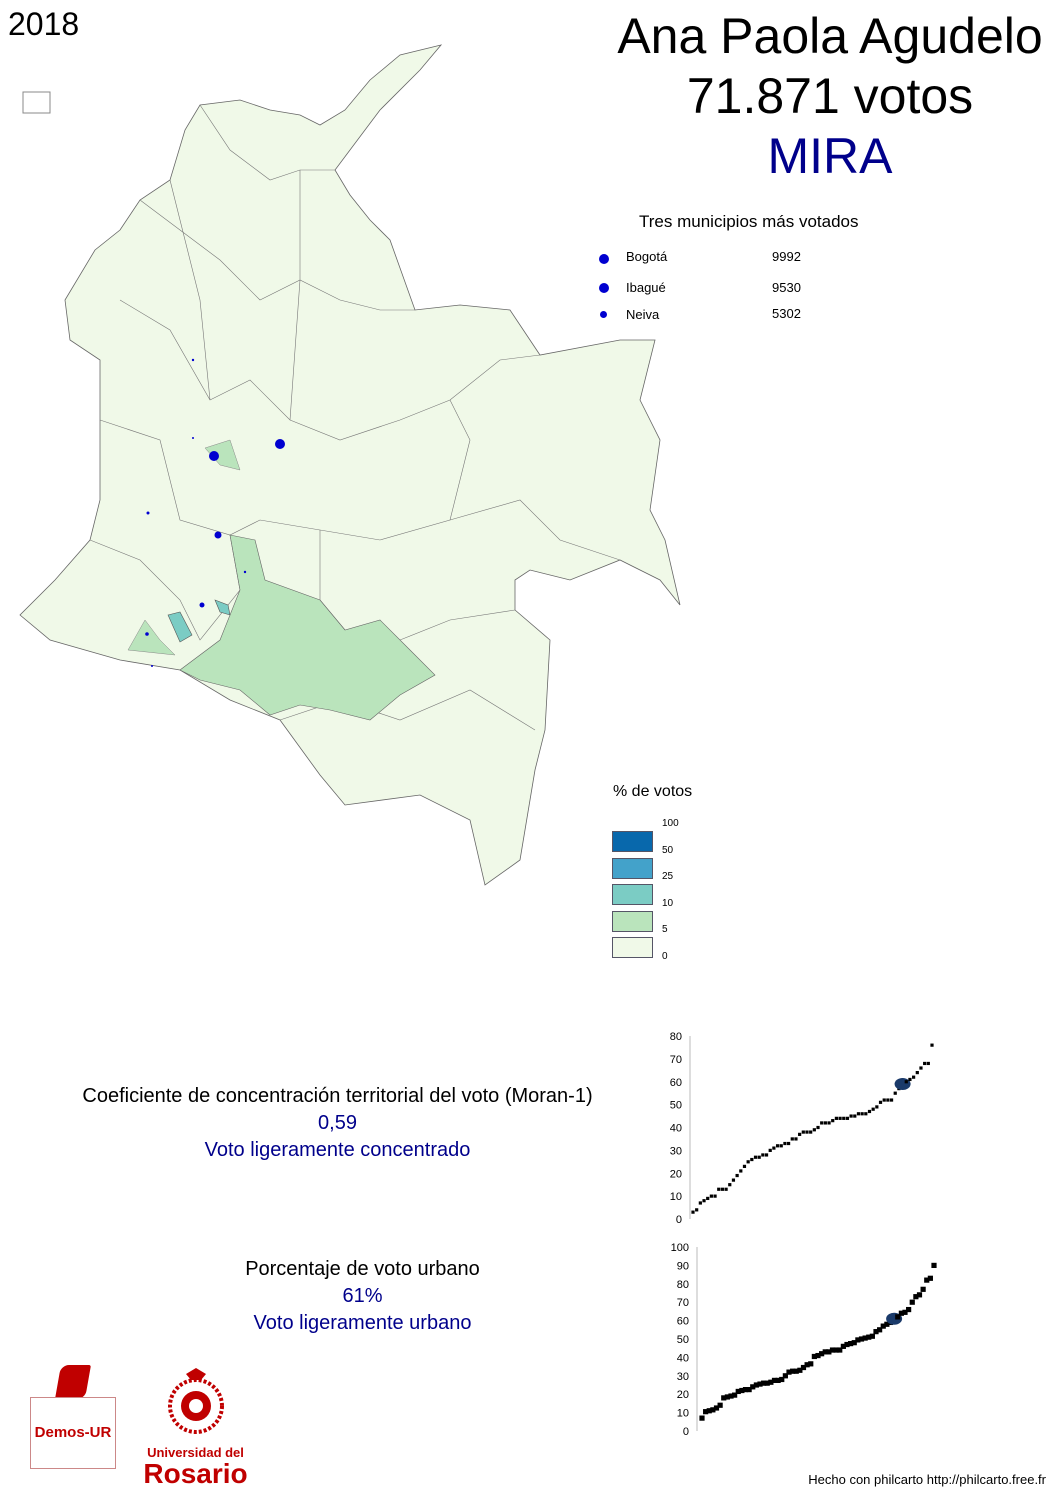  Describe the element at coordinates (668, 903) in the screenshot. I see `legend-break-label: 10` at that location.